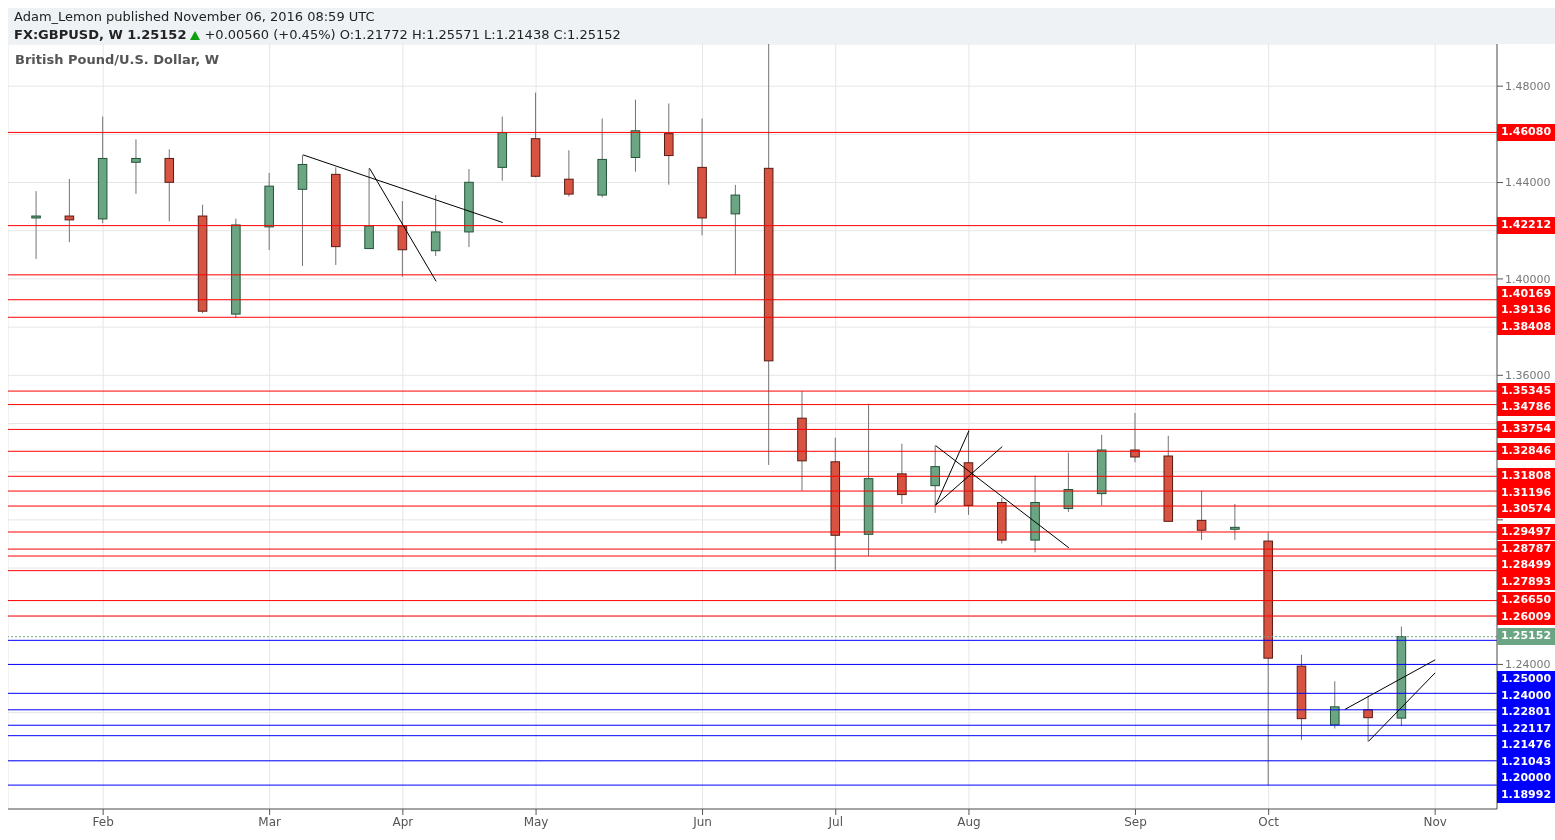  Describe the element at coordinates (1526, 549) in the screenshot. I see `ref-line-label: 1.28787` at that location.